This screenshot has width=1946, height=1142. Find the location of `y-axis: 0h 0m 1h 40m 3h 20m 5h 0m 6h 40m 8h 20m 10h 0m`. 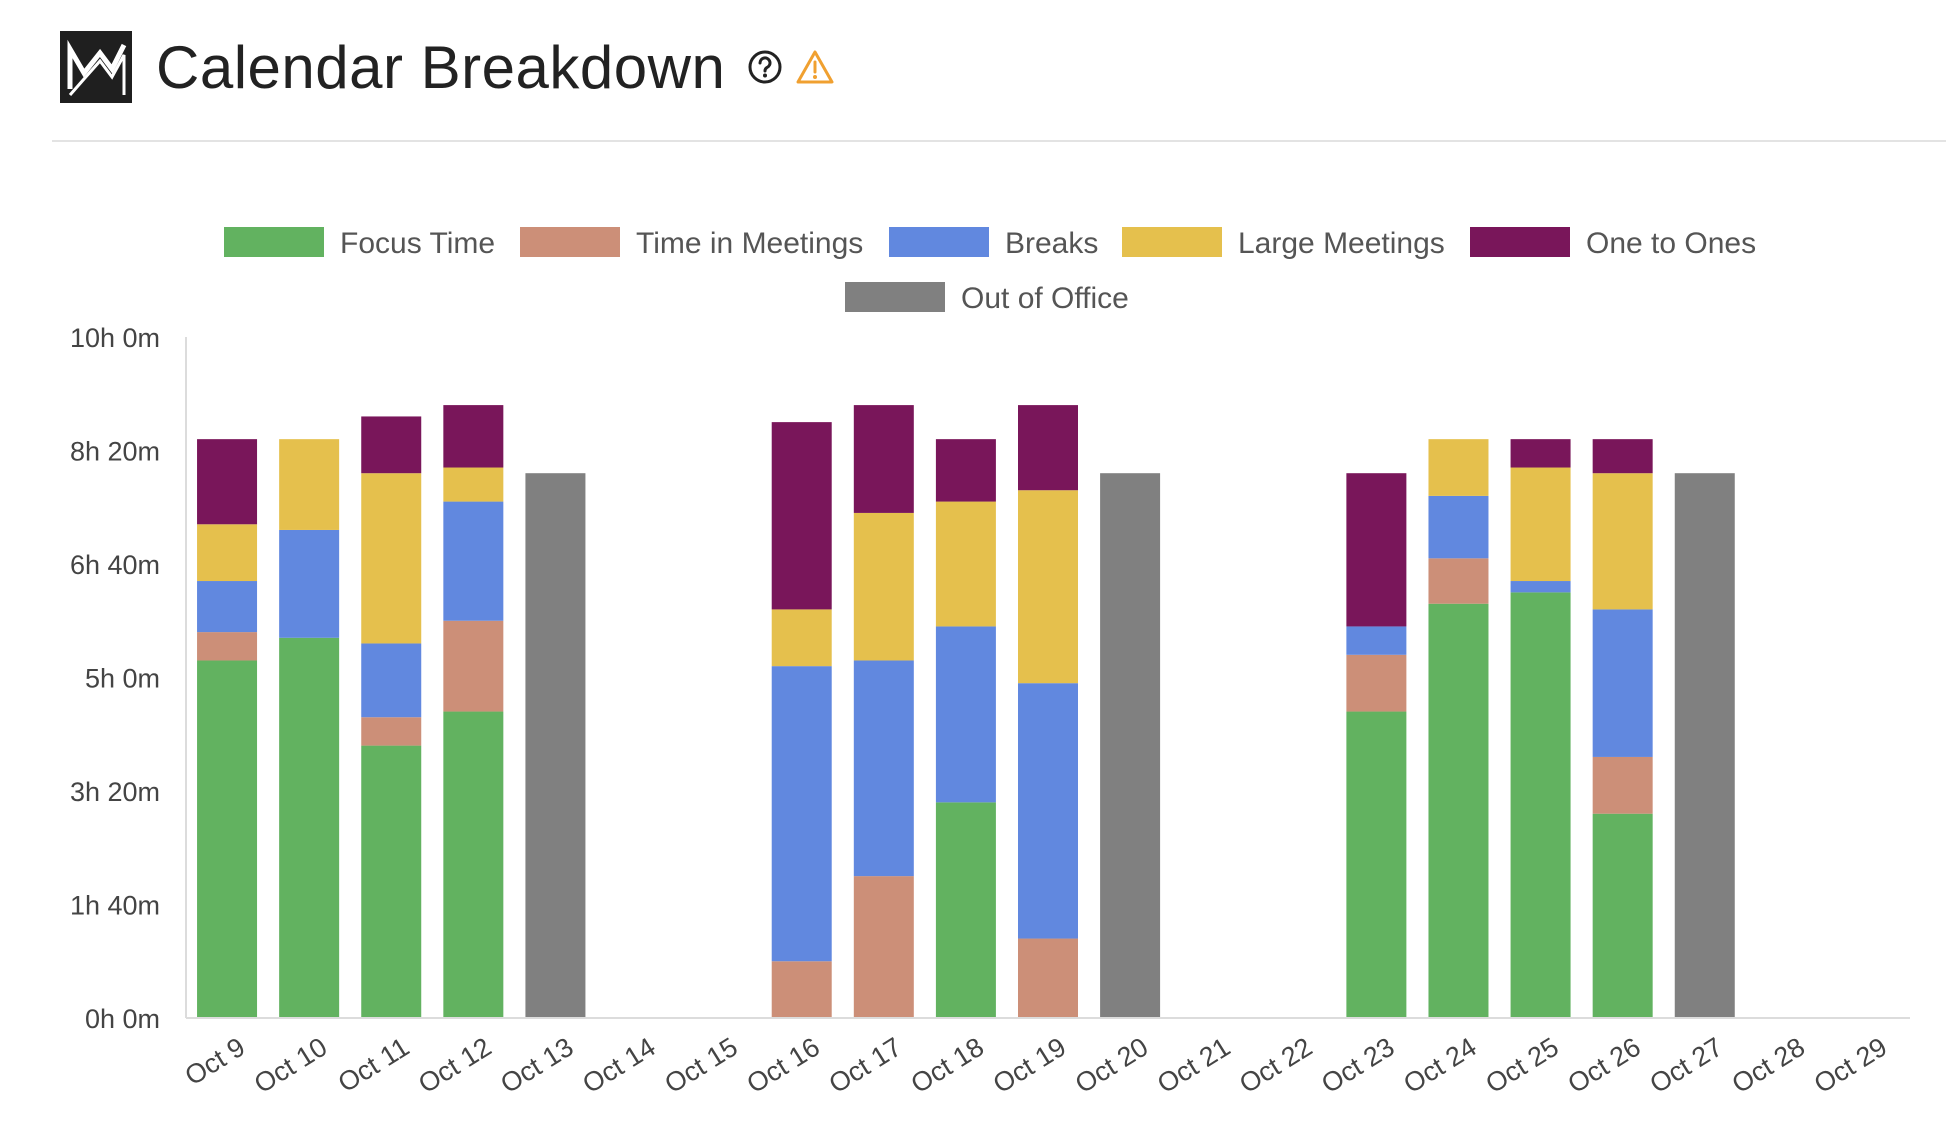

y-axis: 0h 0m 1h 40m 3h 20m 5h 0m 6h 40m 8h 20m 10h 0m is located at coordinates (128, 678).